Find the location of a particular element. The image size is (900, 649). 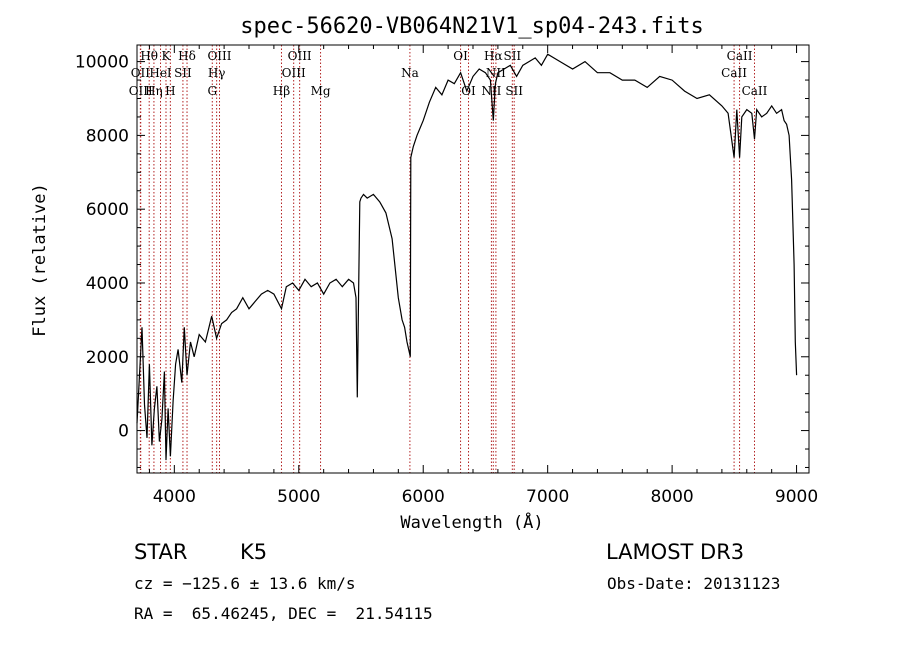

survey-name: LAMOST DR3 is located at coordinates (675, 552).